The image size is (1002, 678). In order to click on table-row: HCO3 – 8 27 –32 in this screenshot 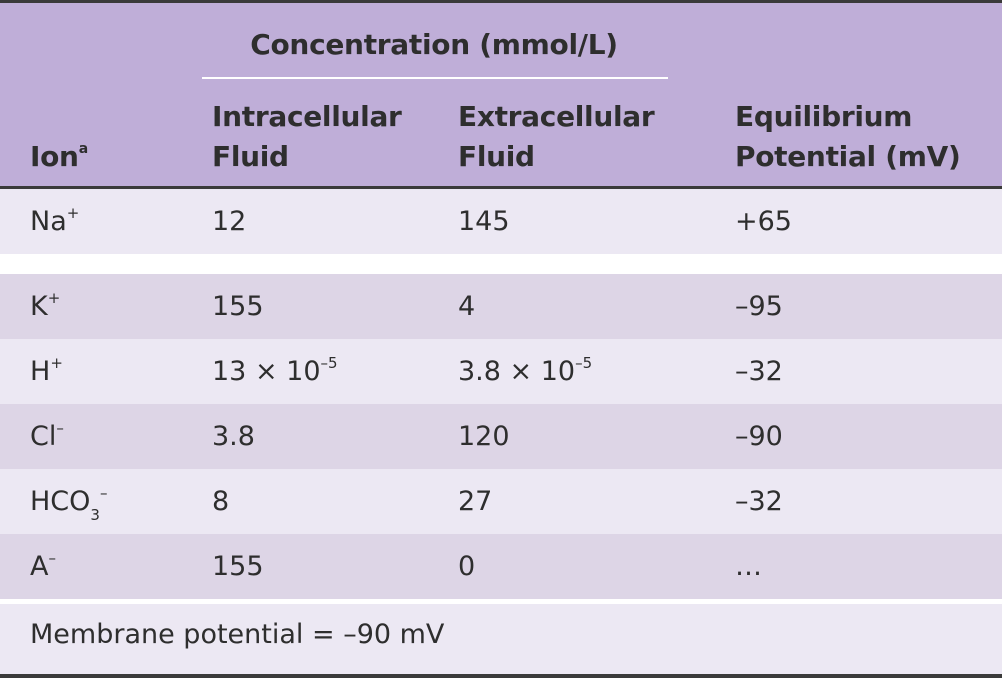, I will do `click(501, 501)`.